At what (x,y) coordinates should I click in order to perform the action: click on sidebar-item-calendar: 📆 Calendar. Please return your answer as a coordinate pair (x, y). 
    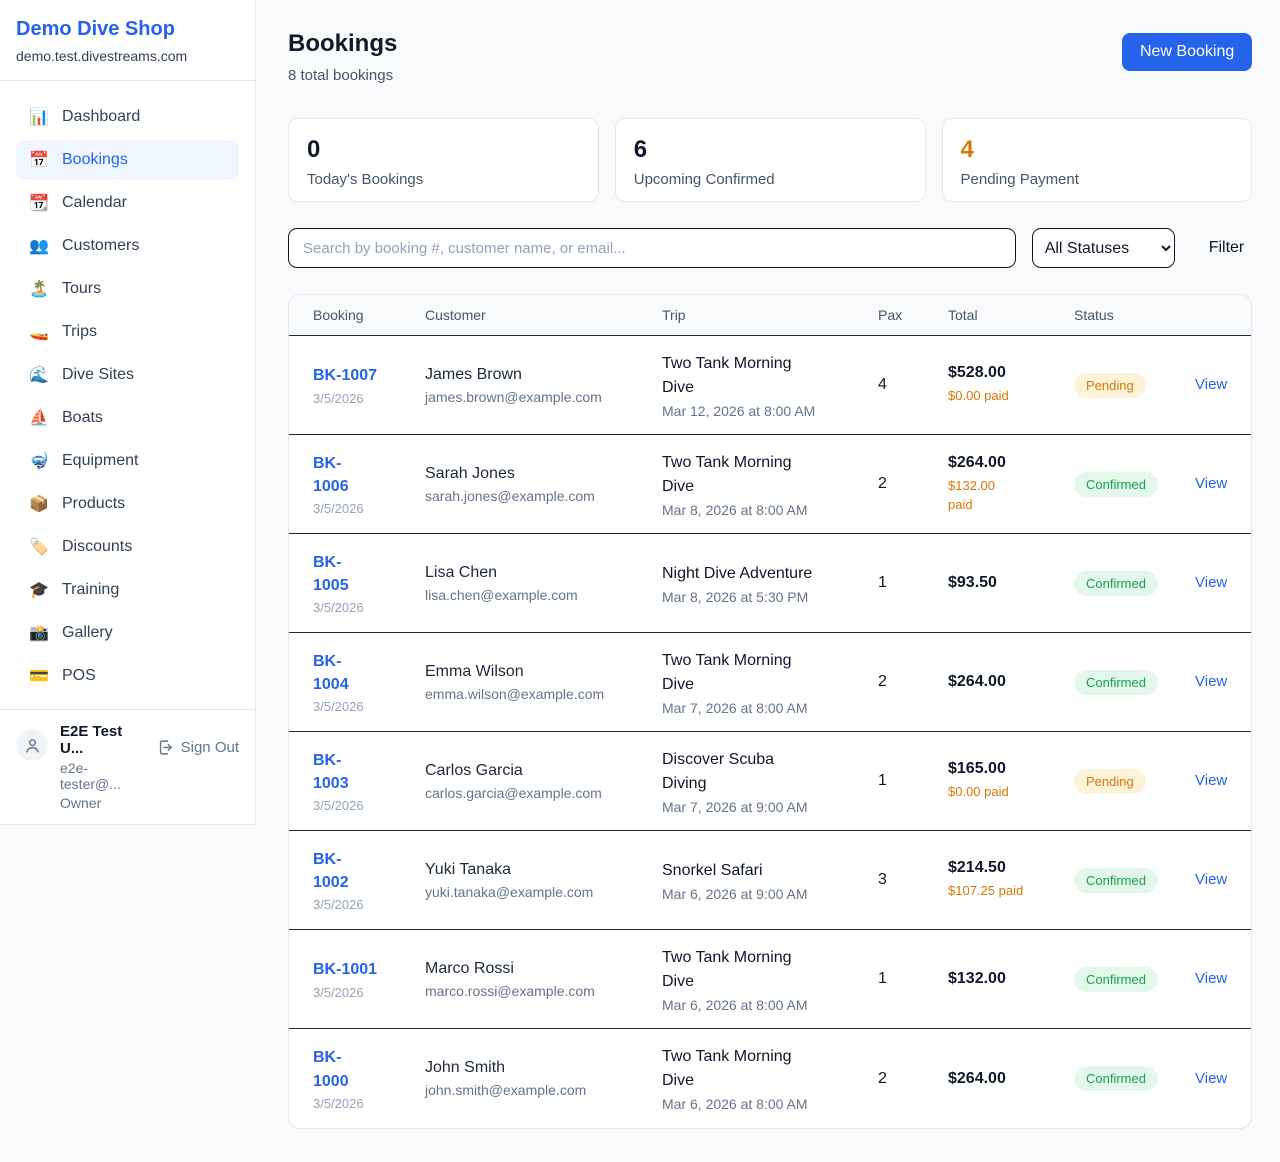
    Looking at the image, I should click on (127, 203).